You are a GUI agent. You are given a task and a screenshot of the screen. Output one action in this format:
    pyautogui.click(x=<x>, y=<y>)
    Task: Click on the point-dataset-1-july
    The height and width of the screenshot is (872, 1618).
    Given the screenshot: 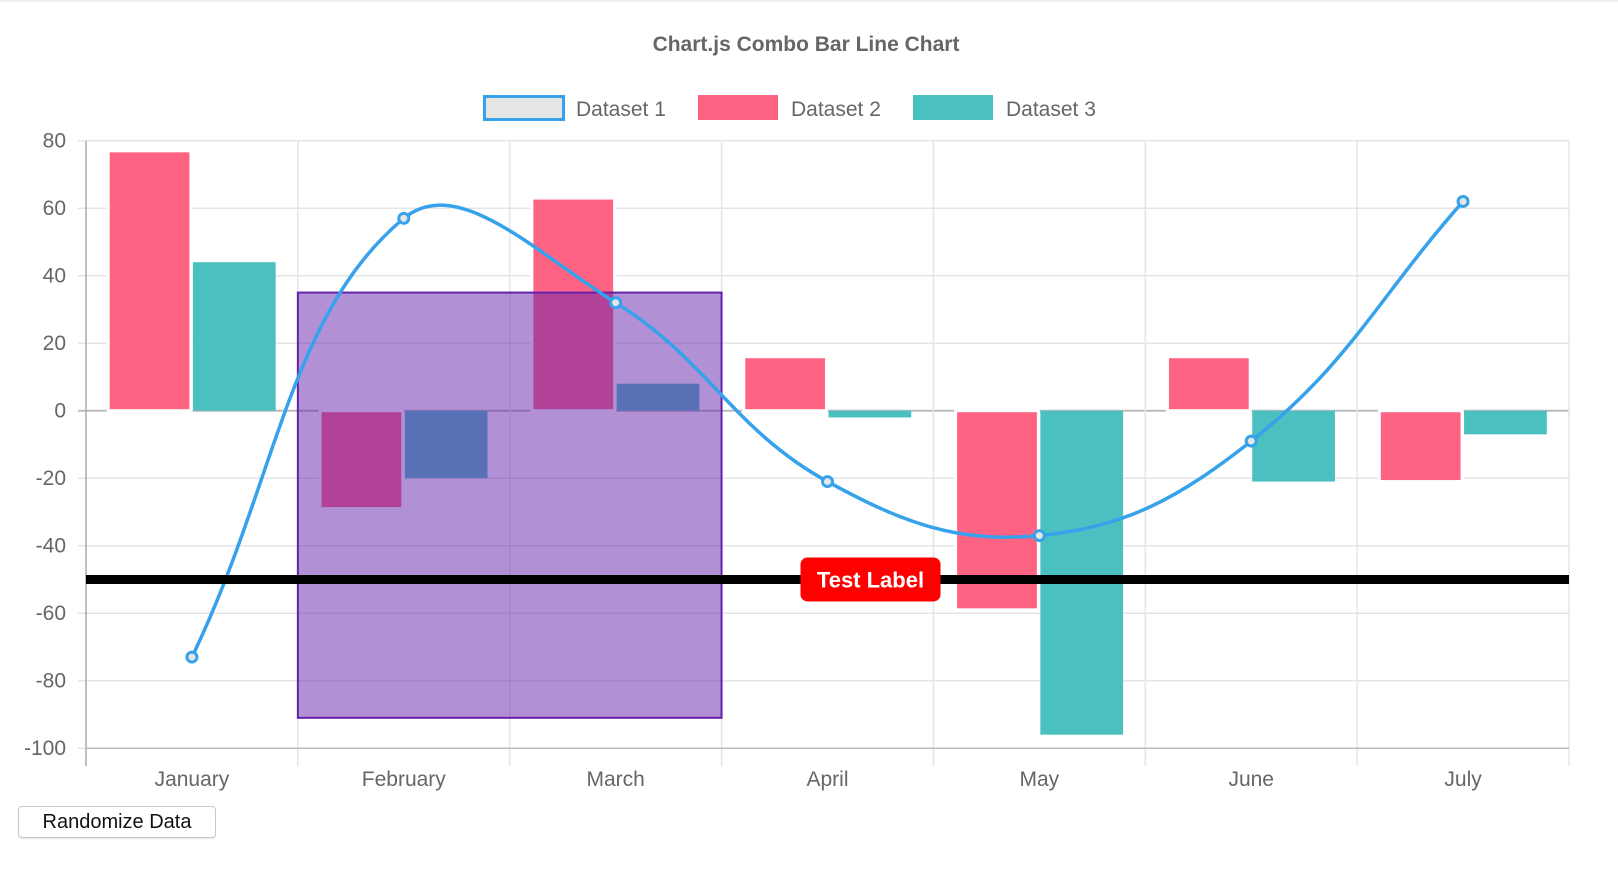 What is the action you would take?
    pyautogui.click(x=1463, y=201)
    